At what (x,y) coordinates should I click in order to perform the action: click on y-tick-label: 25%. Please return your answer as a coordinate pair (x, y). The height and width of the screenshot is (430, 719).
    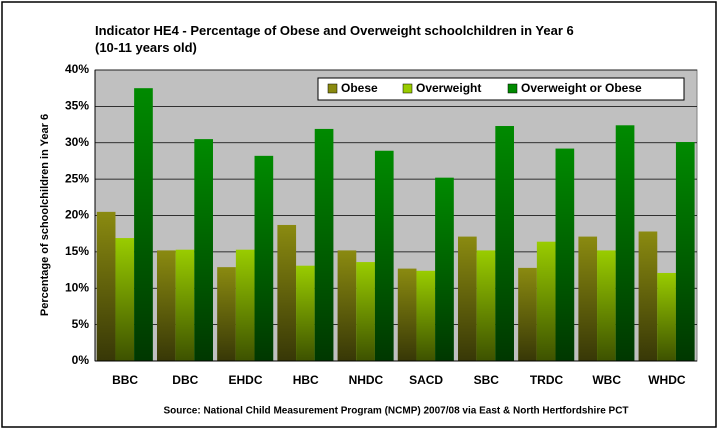
    Looking at the image, I should click on (77, 178).